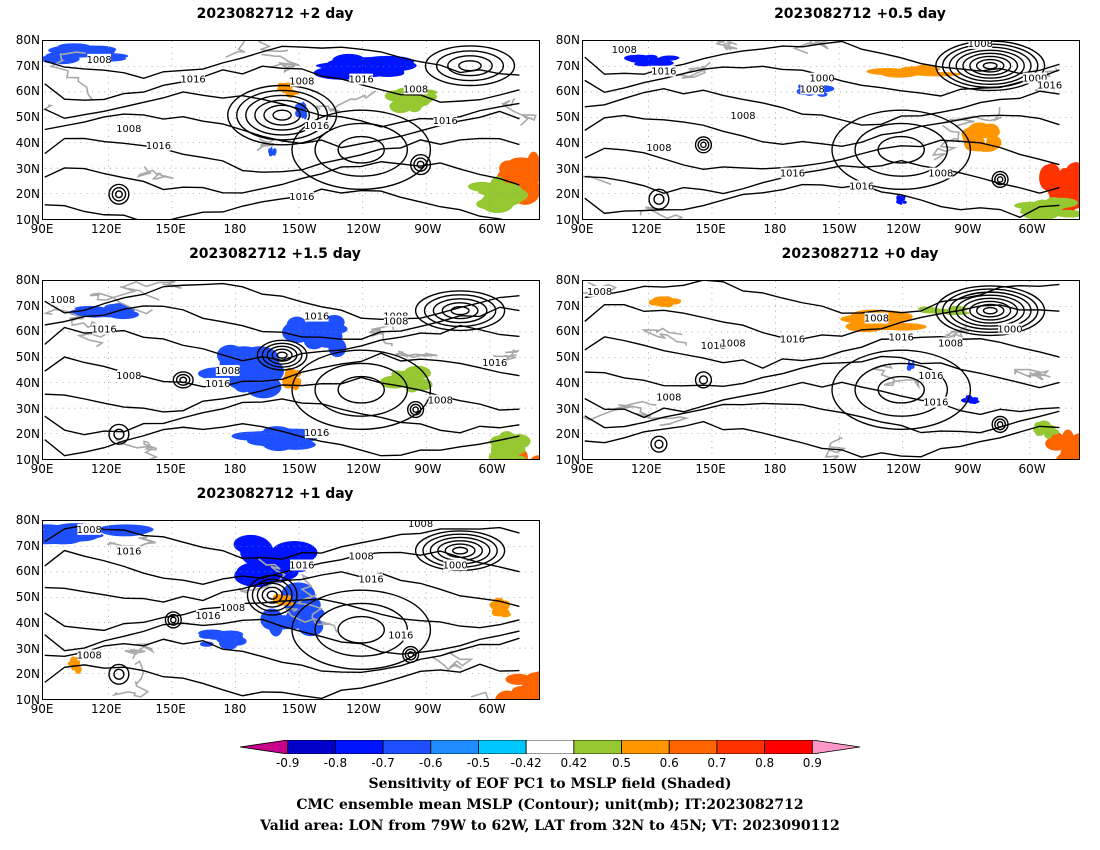 This screenshot has height=850, width=1100. Describe the element at coordinates (275, 14) in the screenshot. I see `panel-title: 2023082712 +2 day` at that location.